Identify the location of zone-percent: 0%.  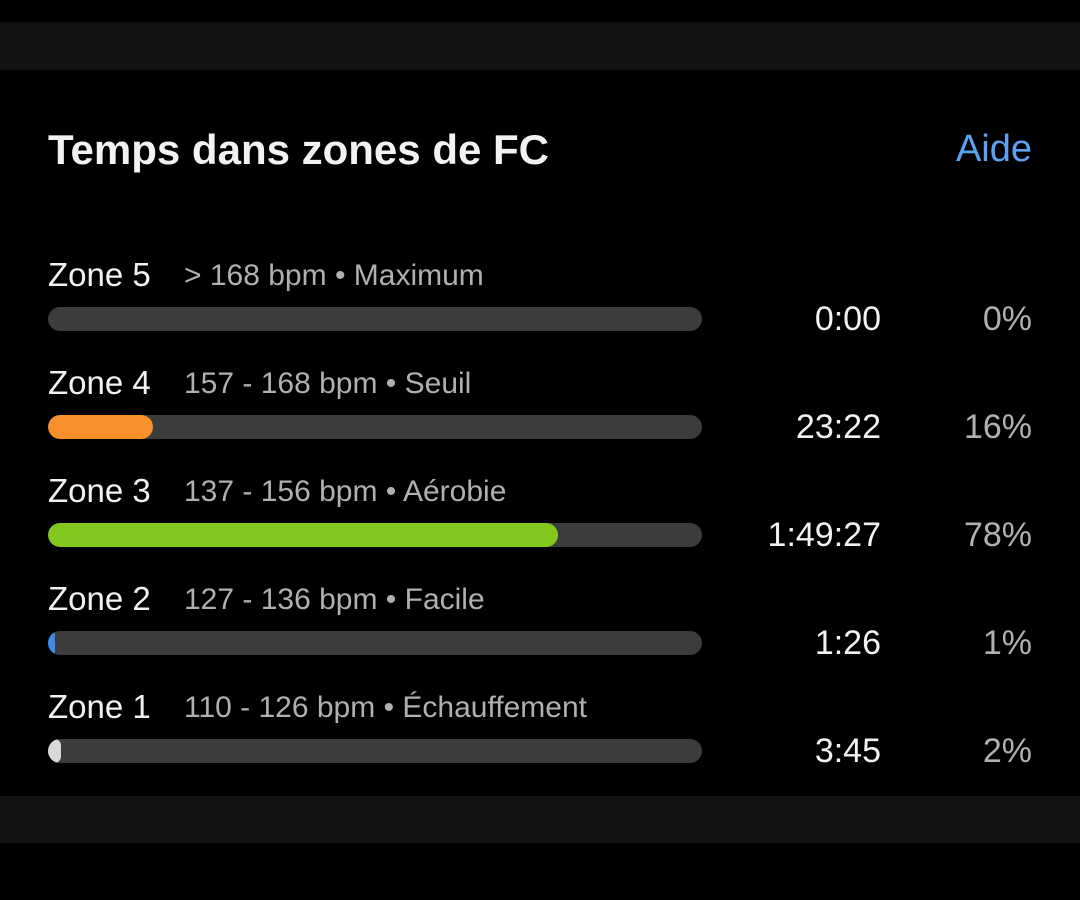
(1007, 319).